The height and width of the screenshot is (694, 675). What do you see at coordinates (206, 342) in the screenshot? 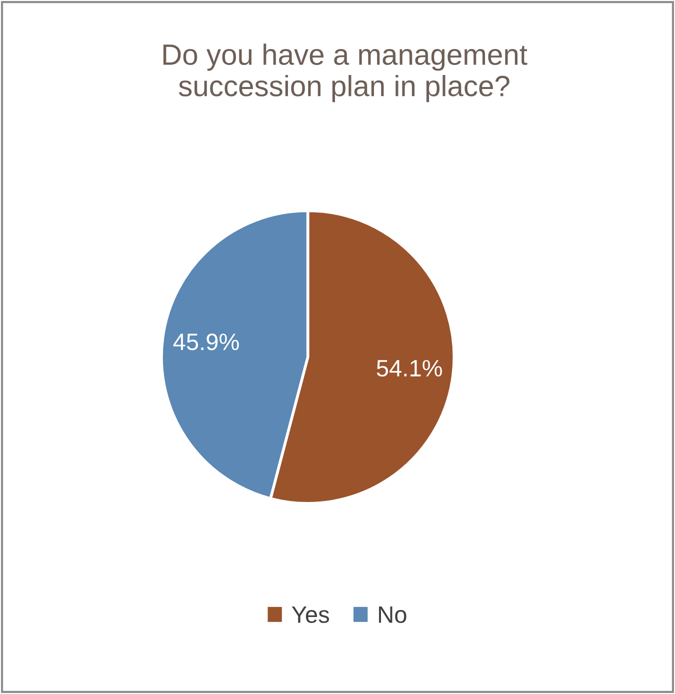
I see `data-label: 45.9%` at bounding box center [206, 342].